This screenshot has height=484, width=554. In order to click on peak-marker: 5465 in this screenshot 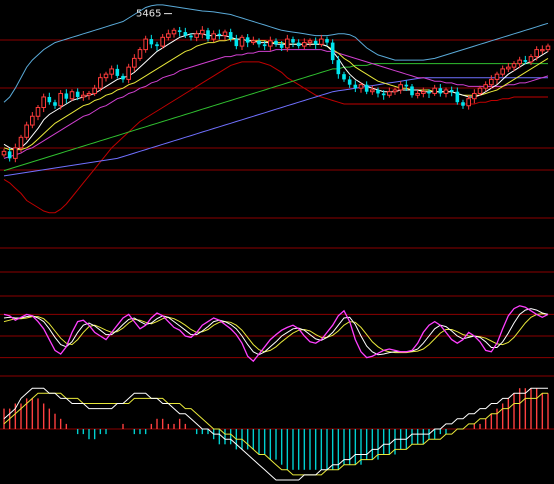, I will do `click(154, 14)`.